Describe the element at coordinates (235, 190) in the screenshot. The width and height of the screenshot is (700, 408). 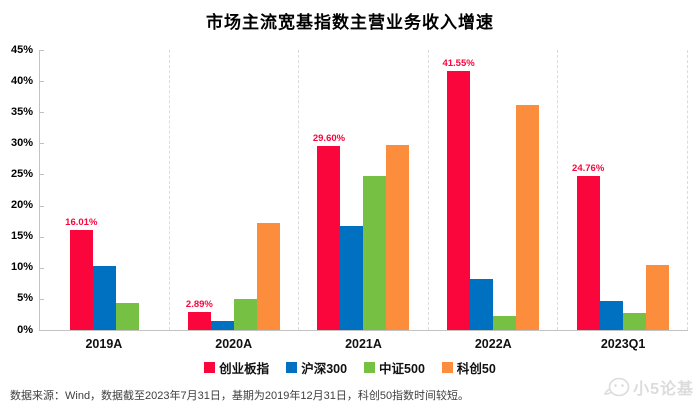
I see `bar-group-2020a: 2.89%` at that location.